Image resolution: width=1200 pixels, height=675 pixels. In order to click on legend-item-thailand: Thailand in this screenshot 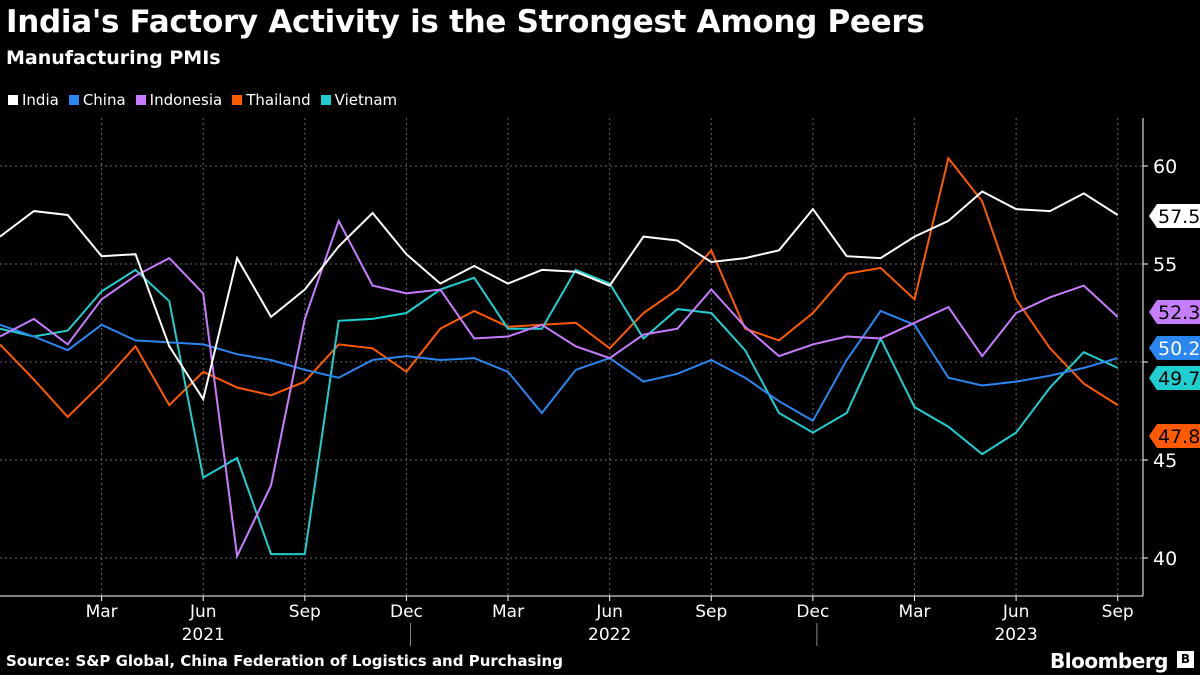, I will do `click(271, 100)`.